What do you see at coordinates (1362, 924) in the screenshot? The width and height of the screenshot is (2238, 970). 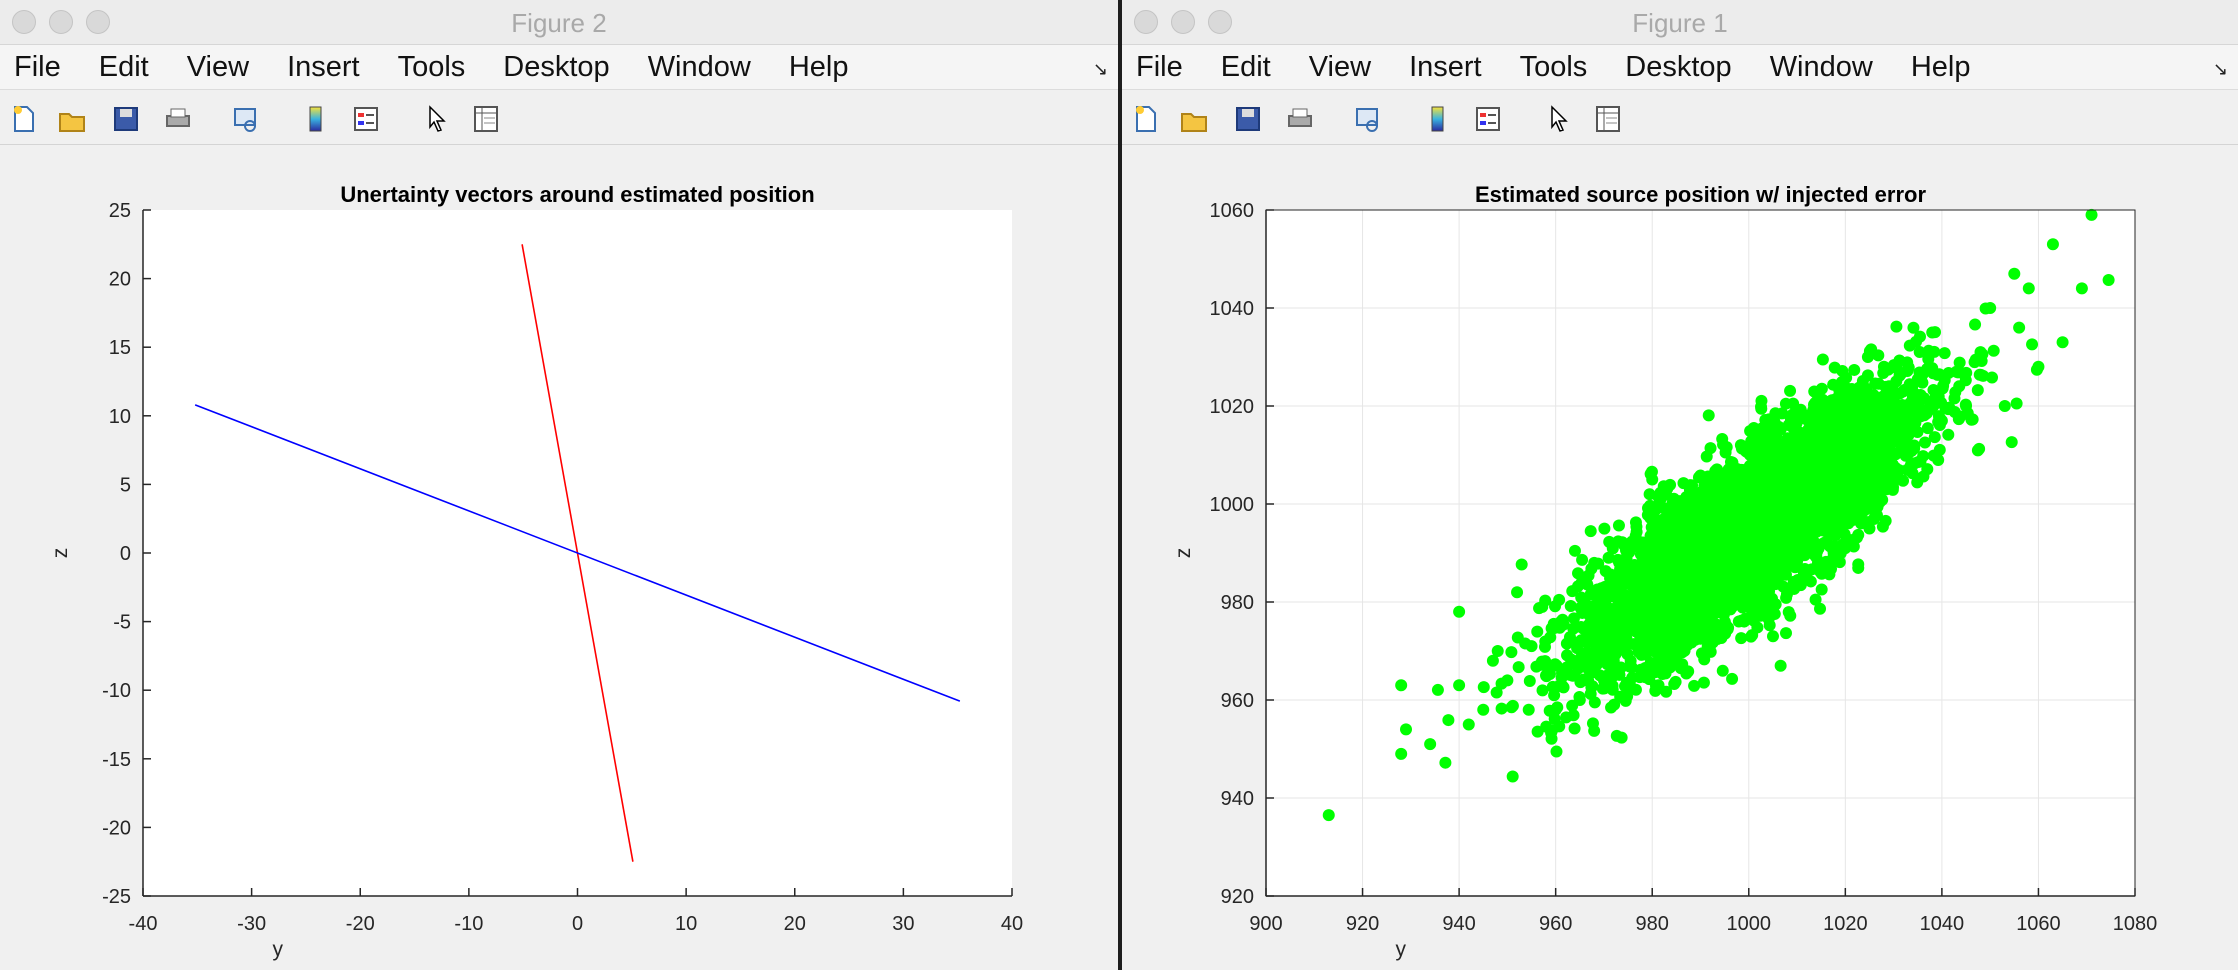 I see `x-tick-label: 920` at bounding box center [1362, 924].